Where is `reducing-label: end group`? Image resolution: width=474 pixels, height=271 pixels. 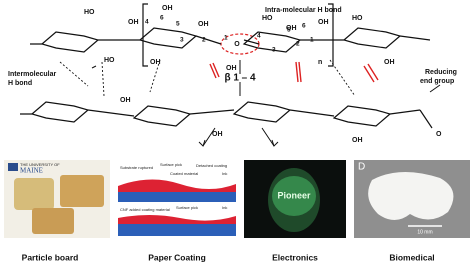
reducing-label: end group is located at coordinates (437, 81).